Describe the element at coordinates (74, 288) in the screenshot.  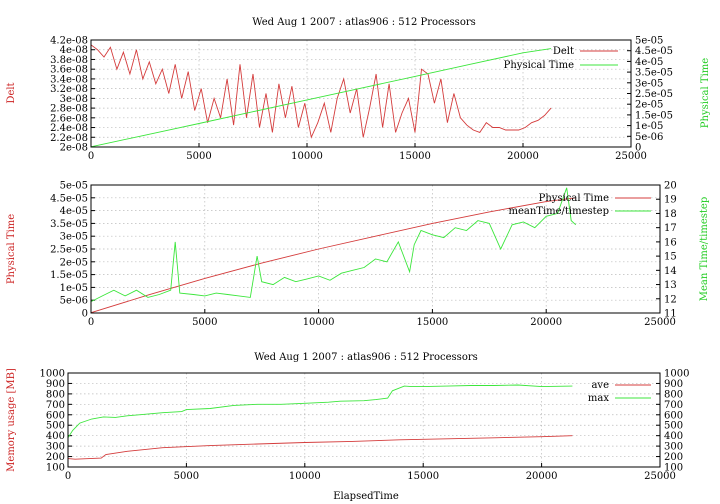
I see `panel-2-ytick-label: 1e-05` at that location.